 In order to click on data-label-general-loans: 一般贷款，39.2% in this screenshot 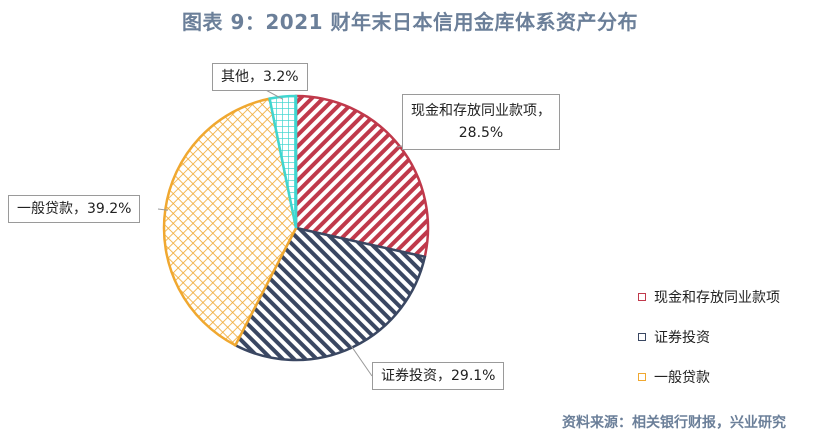, I will do `click(74, 209)`.